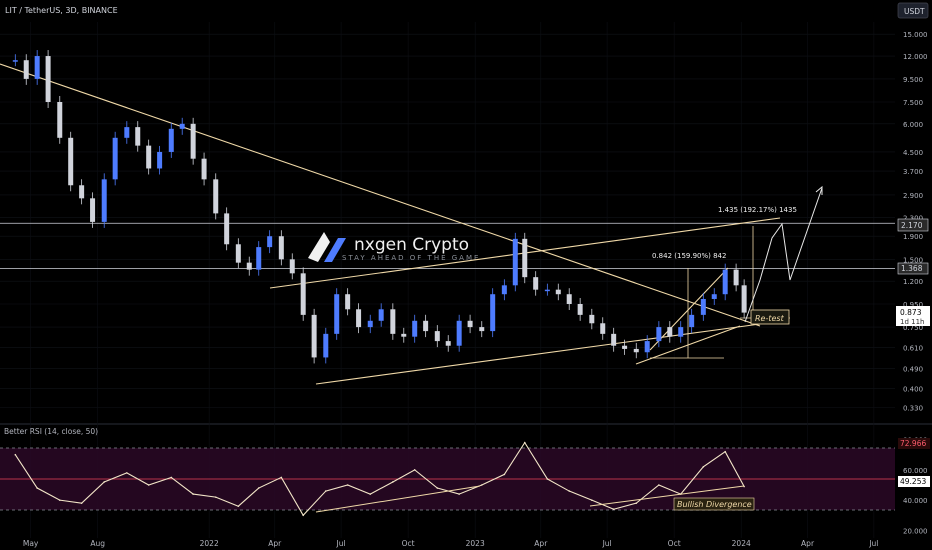  Describe the element at coordinates (913, 316) in the screenshot. I see `current-price-badge: 0.873 1d 11h` at that location.